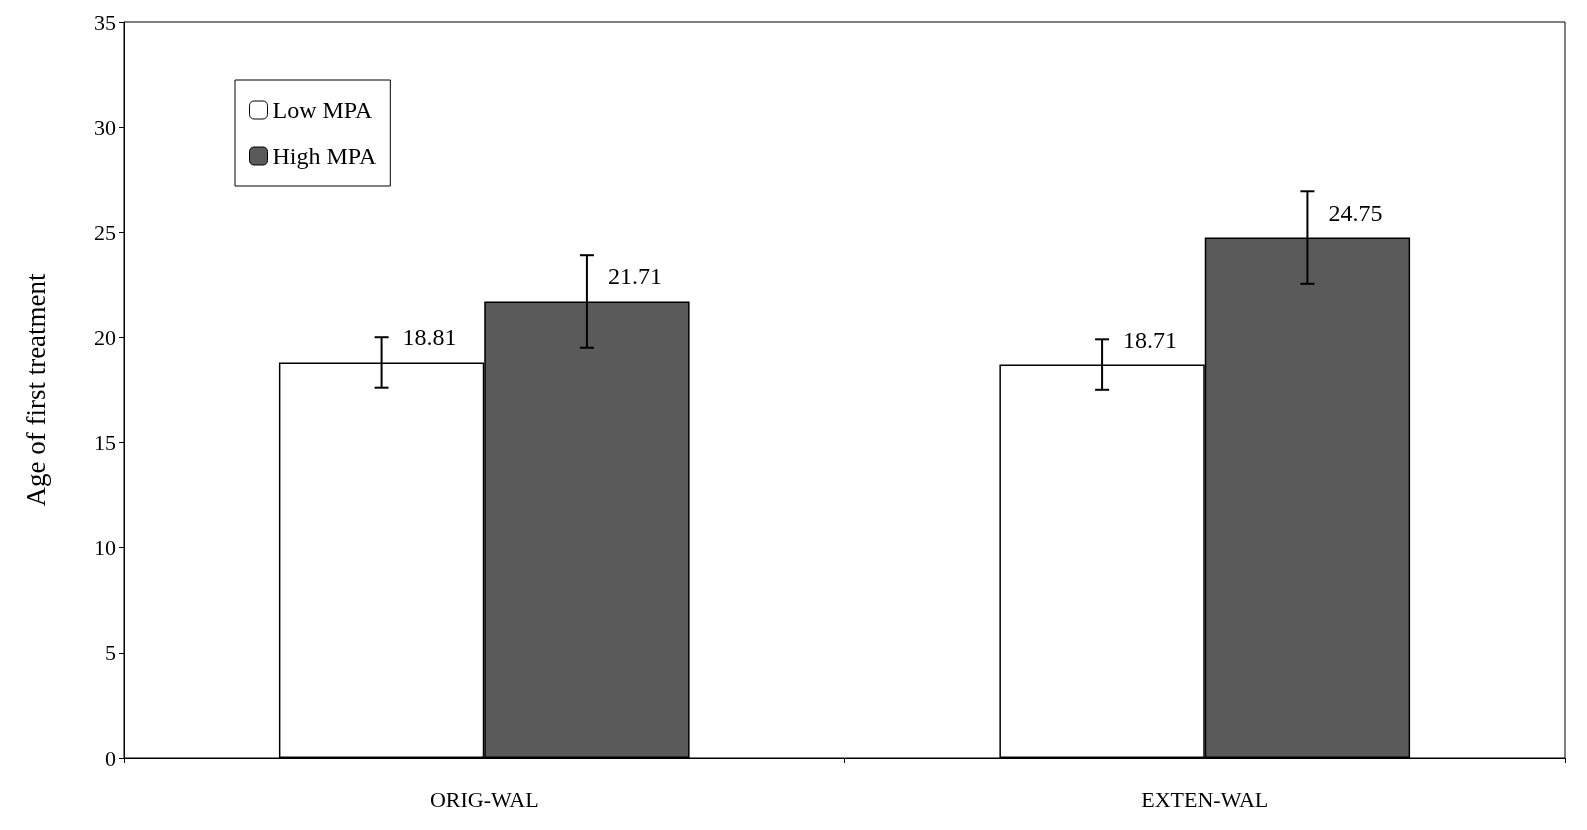  What do you see at coordinates (105, 232) in the screenshot?
I see `y-tick-label: 25` at bounding box center [105, 232].